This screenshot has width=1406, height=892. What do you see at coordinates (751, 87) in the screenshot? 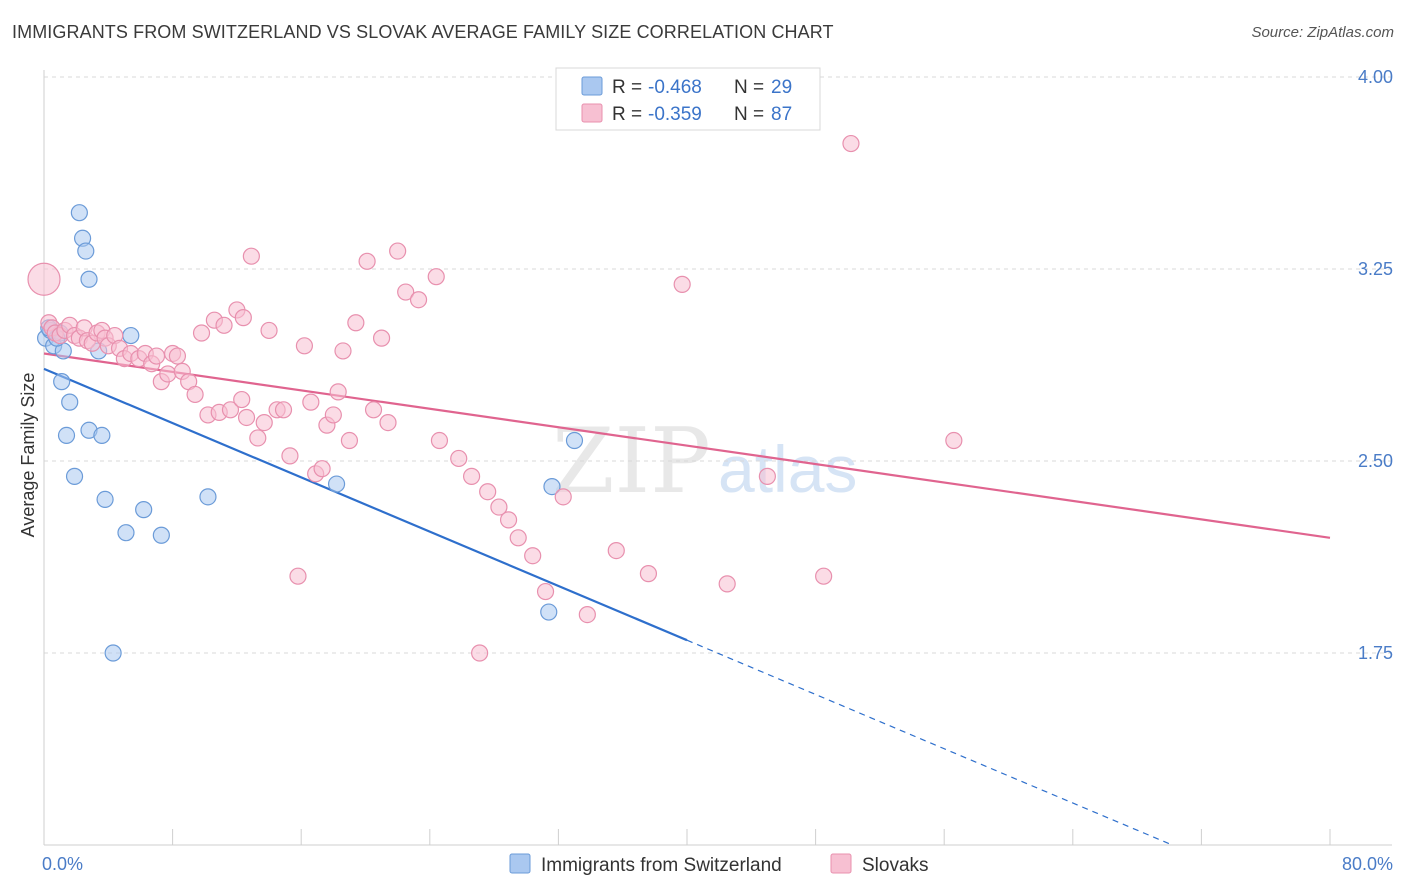
I see `legend-n-label-1: N =` at bounding box center [751, 87].